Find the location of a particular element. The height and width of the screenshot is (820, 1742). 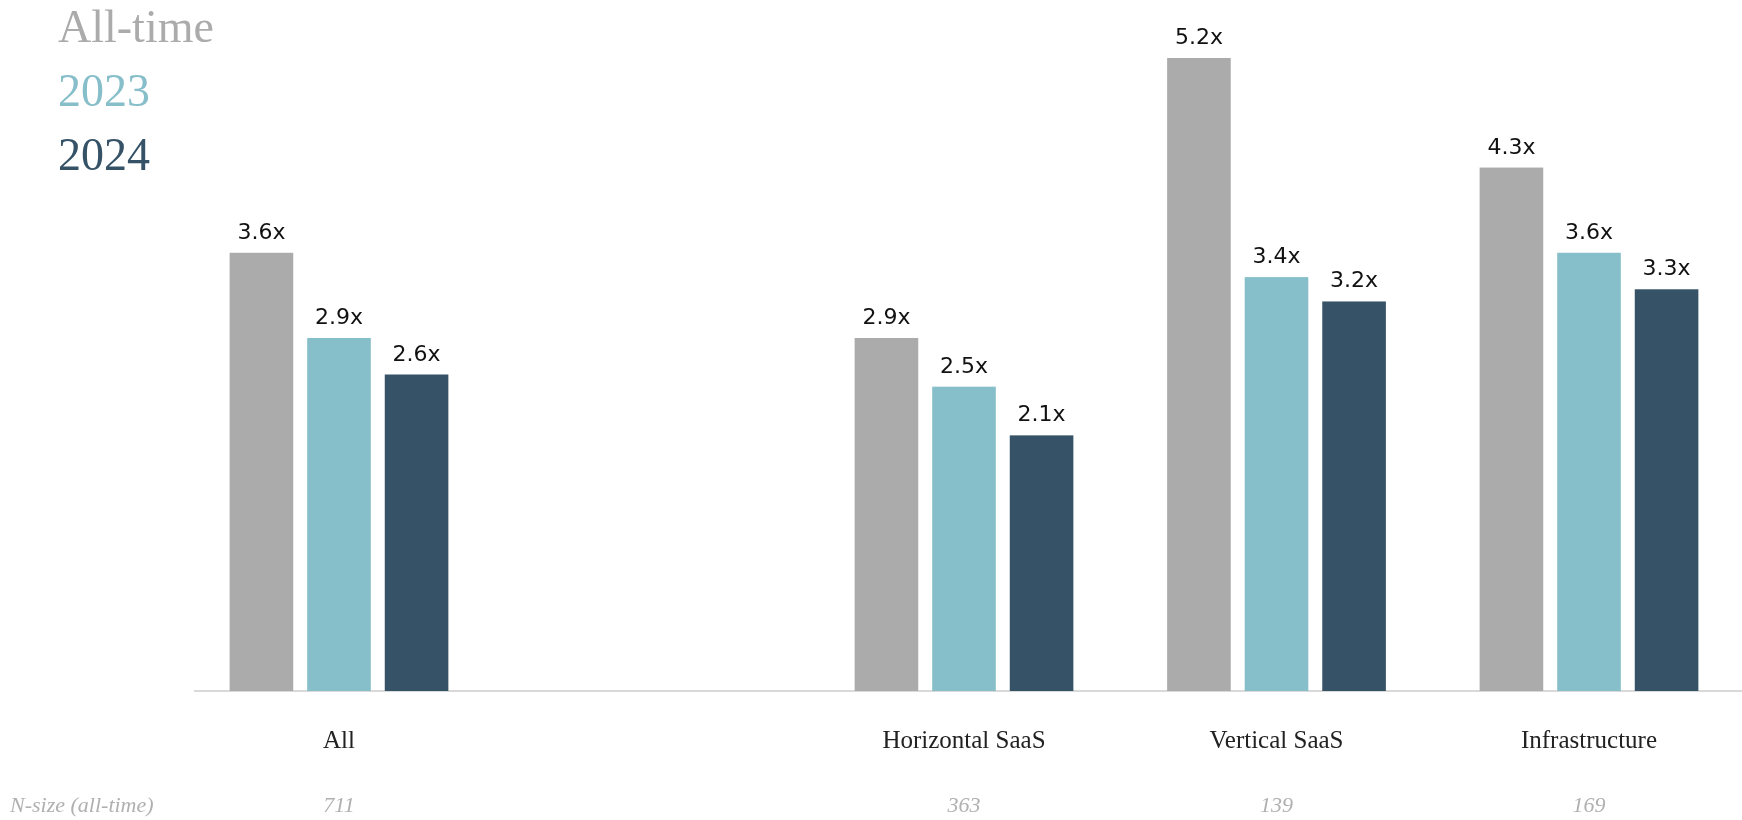

x-tick-label: Horizontal SaaS is located at coordinates (964, 739).